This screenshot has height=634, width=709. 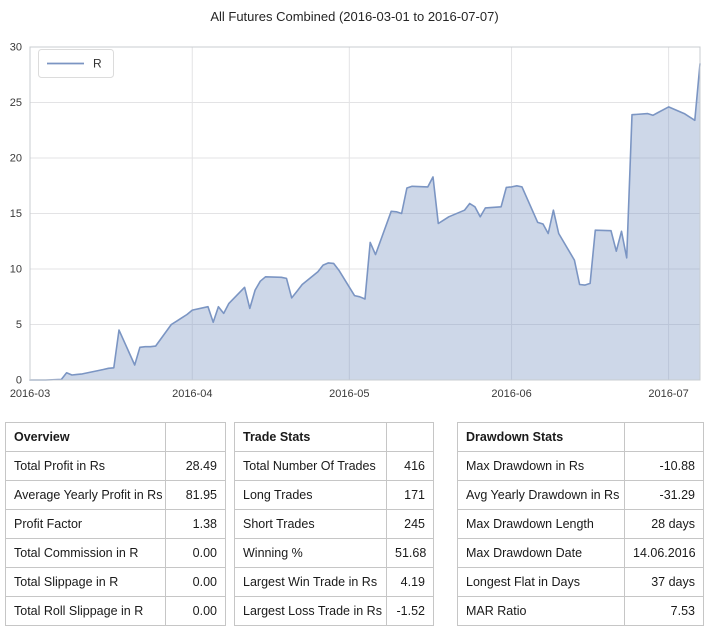 What do you see at coordinates (19, 325) in the screenshot?
I see `y-tick-label: 5` at bounding box center [19, 325].